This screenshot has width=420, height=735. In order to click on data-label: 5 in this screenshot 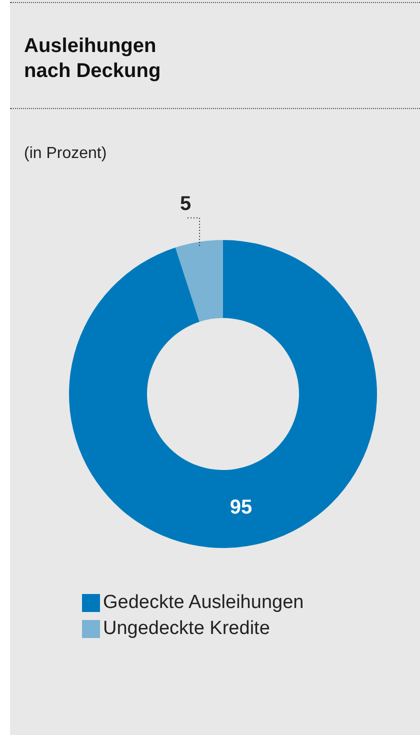, I will do `click(186, 203)`.